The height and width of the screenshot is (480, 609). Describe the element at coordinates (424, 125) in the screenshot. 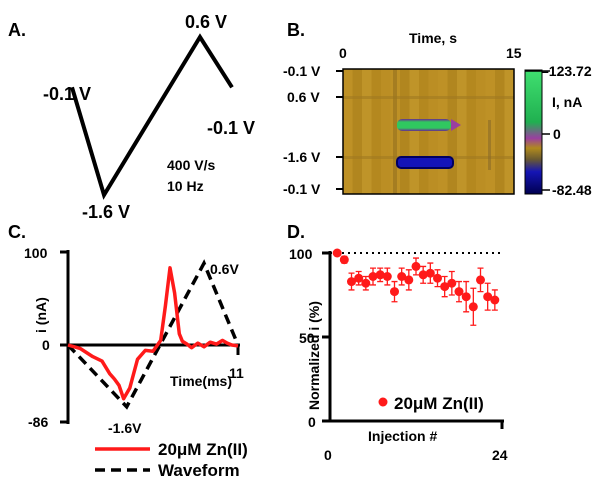

I see `heatmap-oxidation-band` at that location.